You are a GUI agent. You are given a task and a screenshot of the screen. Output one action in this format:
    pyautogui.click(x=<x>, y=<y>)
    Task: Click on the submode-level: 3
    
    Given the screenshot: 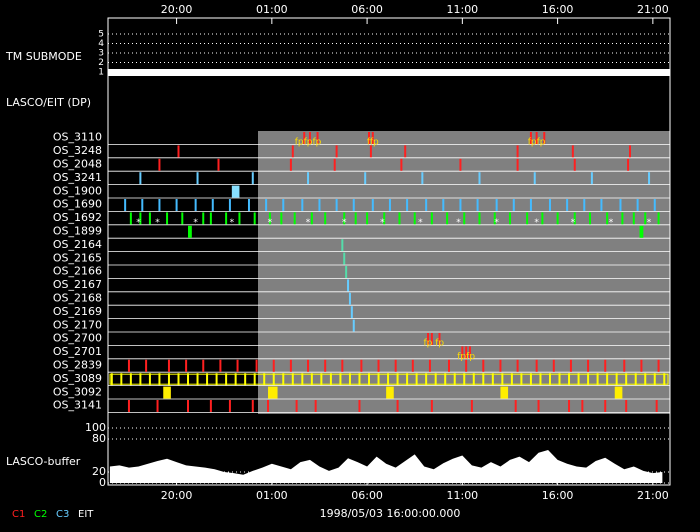 What is the action you would take?
    pyautogui.click(x=101, y=54)
    